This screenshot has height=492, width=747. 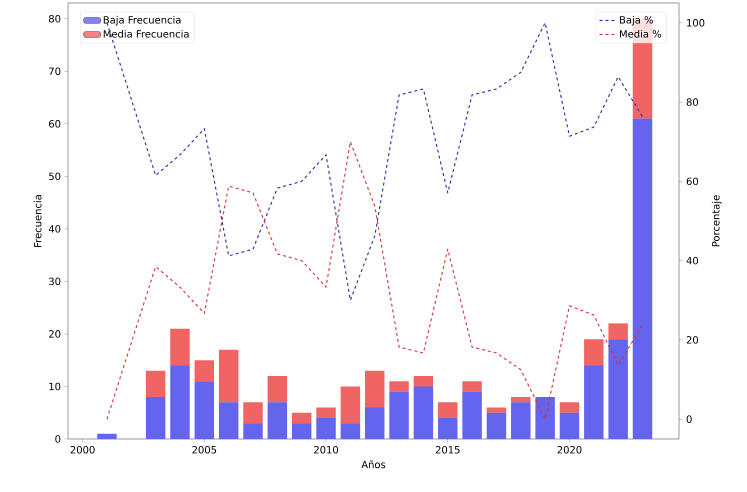 I want to click on legend-label: Media Frecuencia, so click(x=146, y=34).